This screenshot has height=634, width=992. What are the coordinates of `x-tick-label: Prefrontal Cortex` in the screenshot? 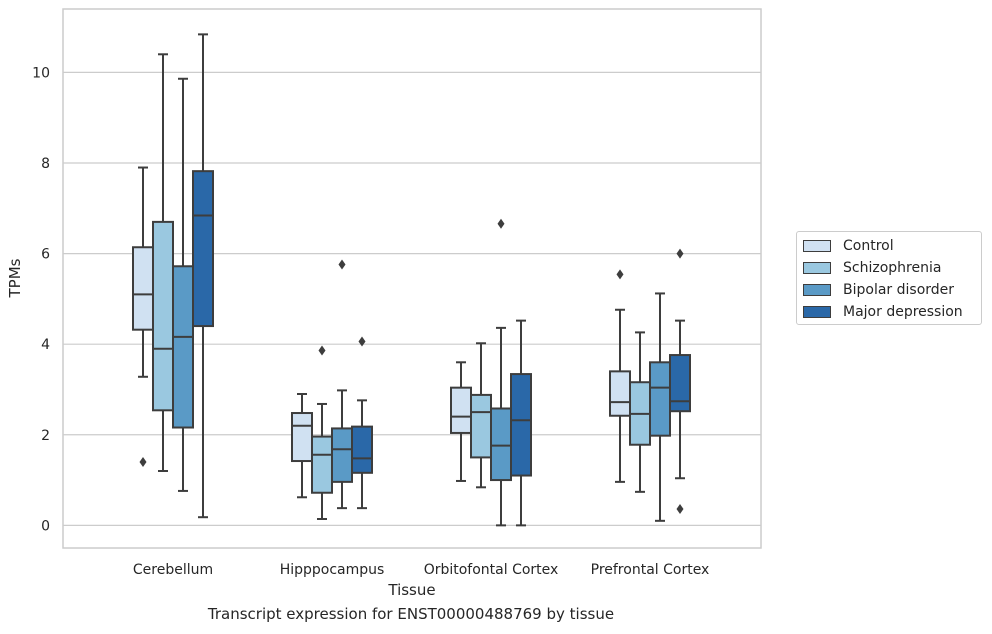 It's located at (650, 570).